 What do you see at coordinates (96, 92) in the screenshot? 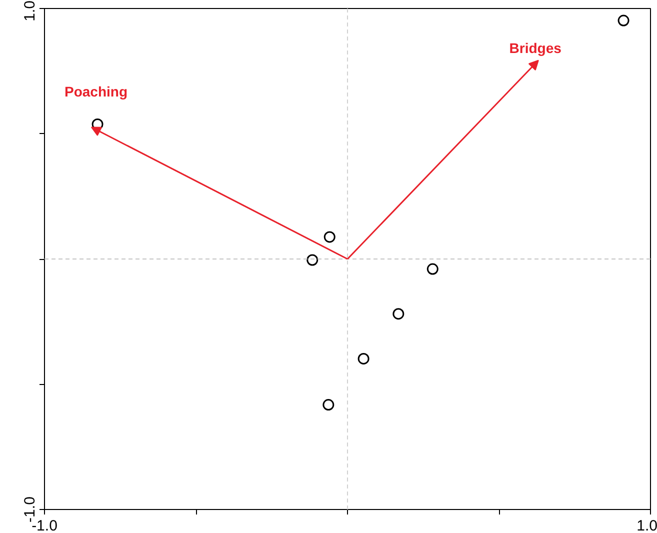
I see `annotation: Poaching` at bounding box center [96, 92].